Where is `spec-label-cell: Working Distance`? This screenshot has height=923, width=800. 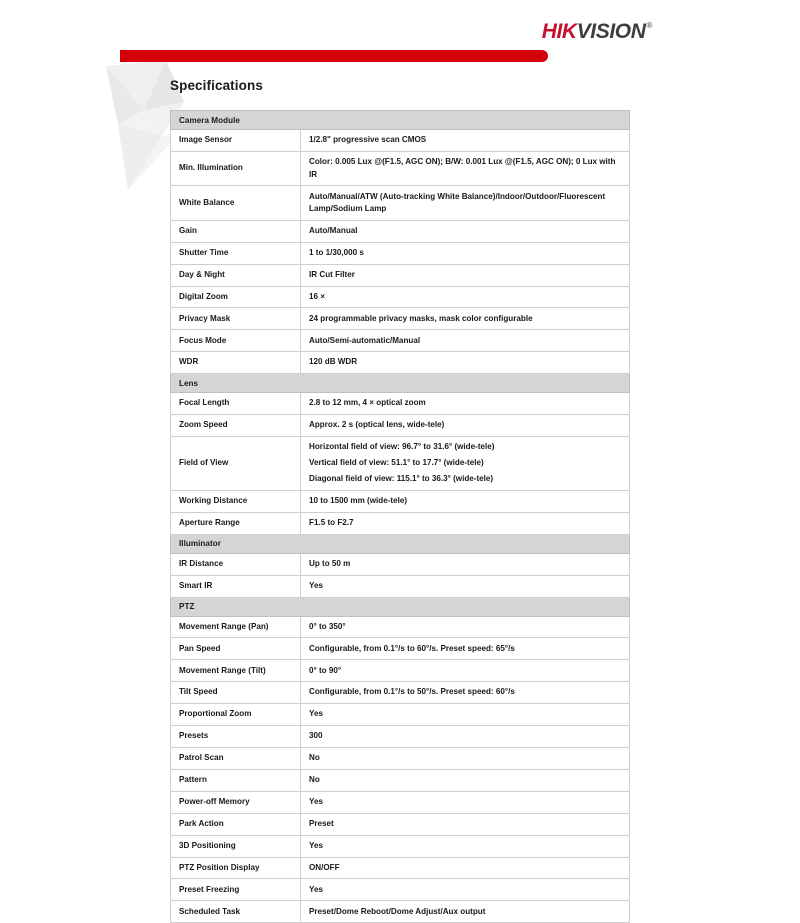 spec-label-cell: Working Distance is located at coordinates (235, 501).